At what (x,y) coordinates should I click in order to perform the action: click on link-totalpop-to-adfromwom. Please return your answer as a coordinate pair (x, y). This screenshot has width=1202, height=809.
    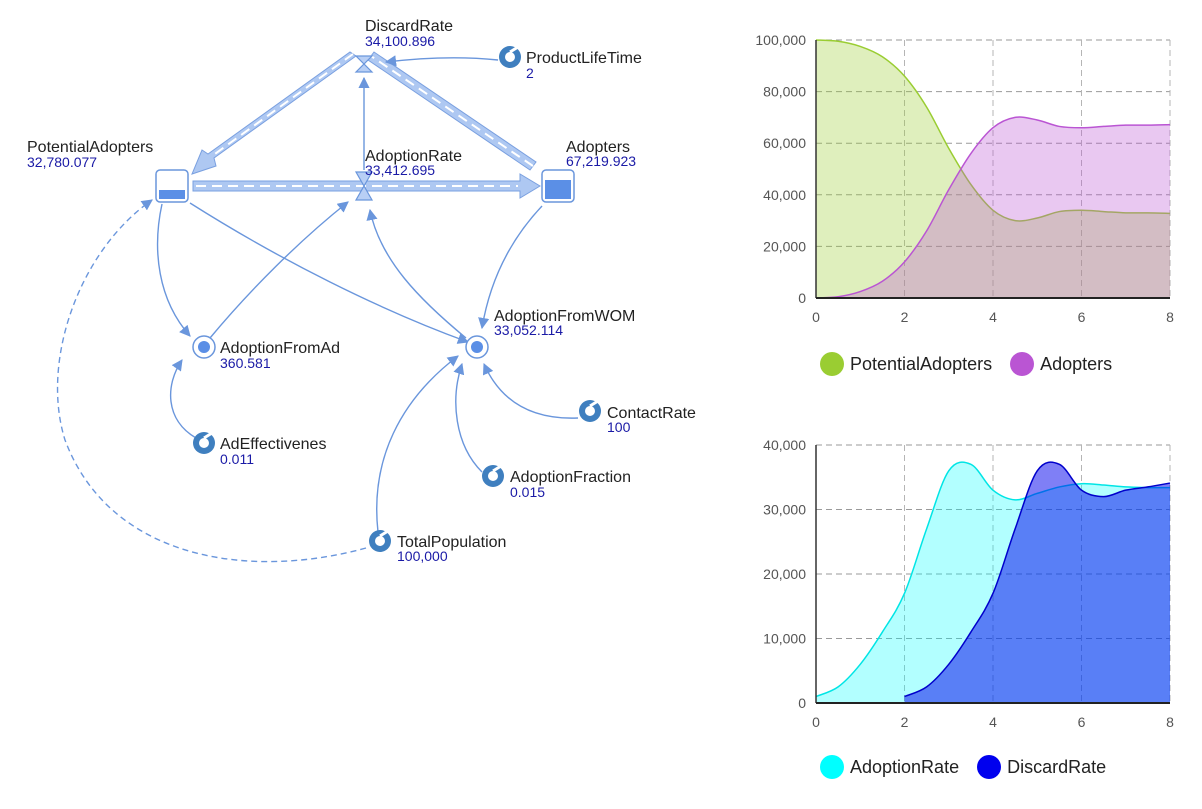
    Looking at the image, I should click on (417, 444).